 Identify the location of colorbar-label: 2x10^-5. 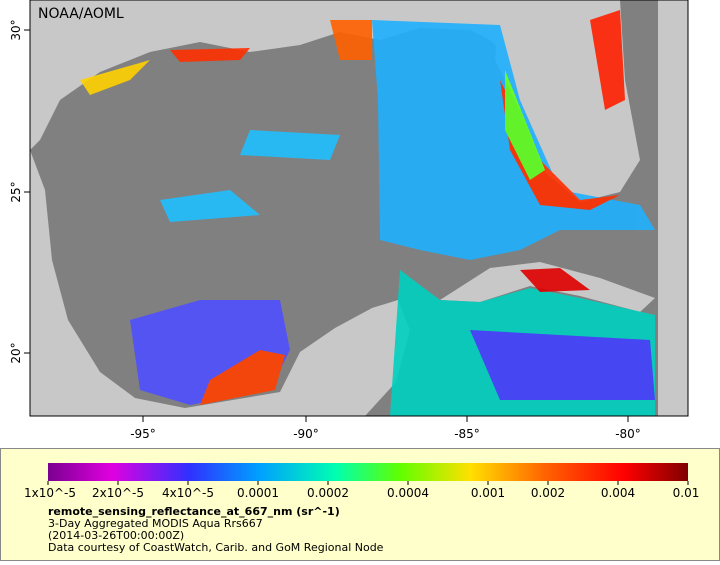
(118, 493).